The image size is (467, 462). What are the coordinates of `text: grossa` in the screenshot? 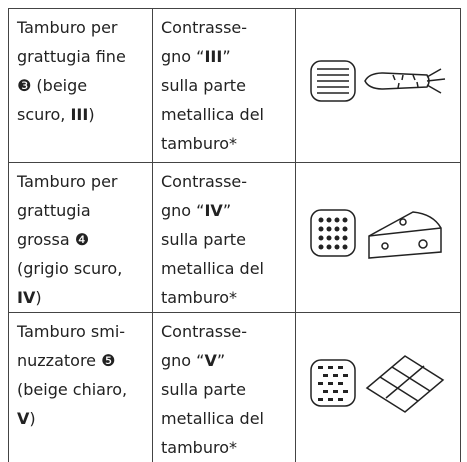 It's located at (46, 239).